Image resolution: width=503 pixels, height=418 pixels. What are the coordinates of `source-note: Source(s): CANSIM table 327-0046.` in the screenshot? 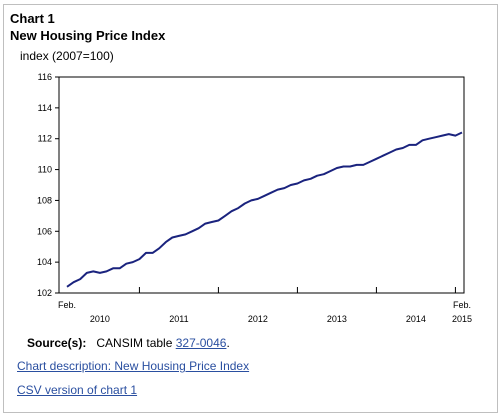 It's located at (128, 343).